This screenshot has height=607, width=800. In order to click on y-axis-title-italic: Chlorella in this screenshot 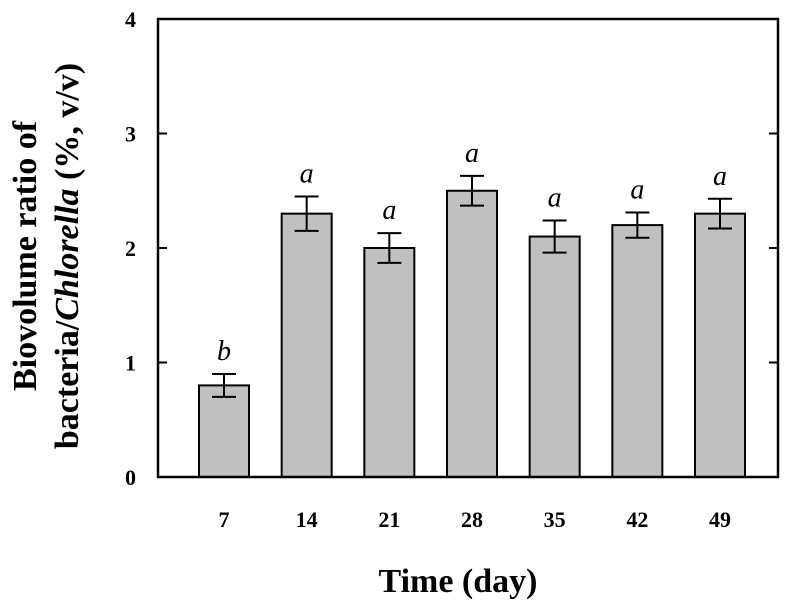, I will do `click(67, 254)`.